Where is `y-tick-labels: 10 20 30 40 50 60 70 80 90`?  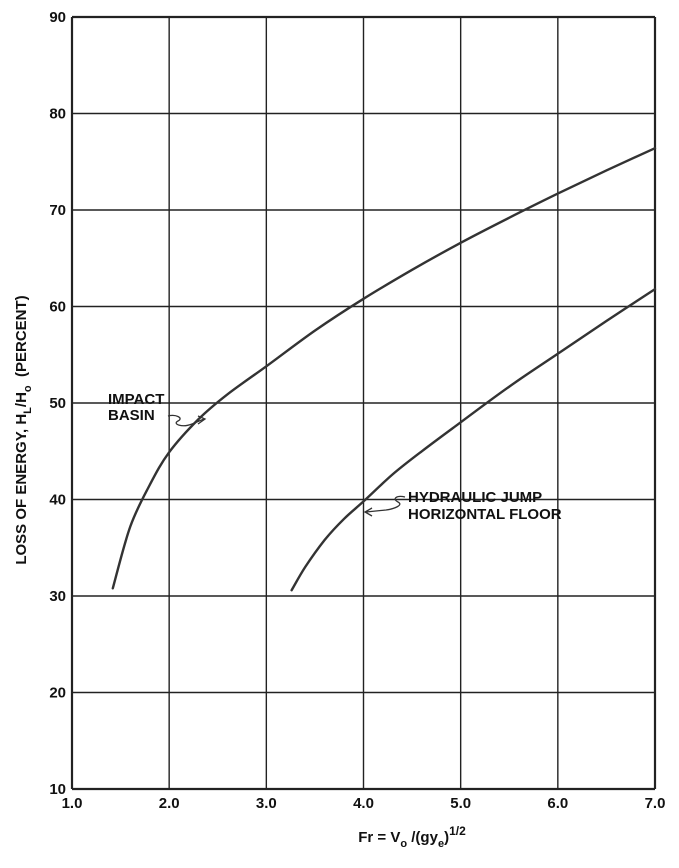 y-tick-labels: 10 20 30 40 50 60 70 80 90 is located at coordinates (57, 403).